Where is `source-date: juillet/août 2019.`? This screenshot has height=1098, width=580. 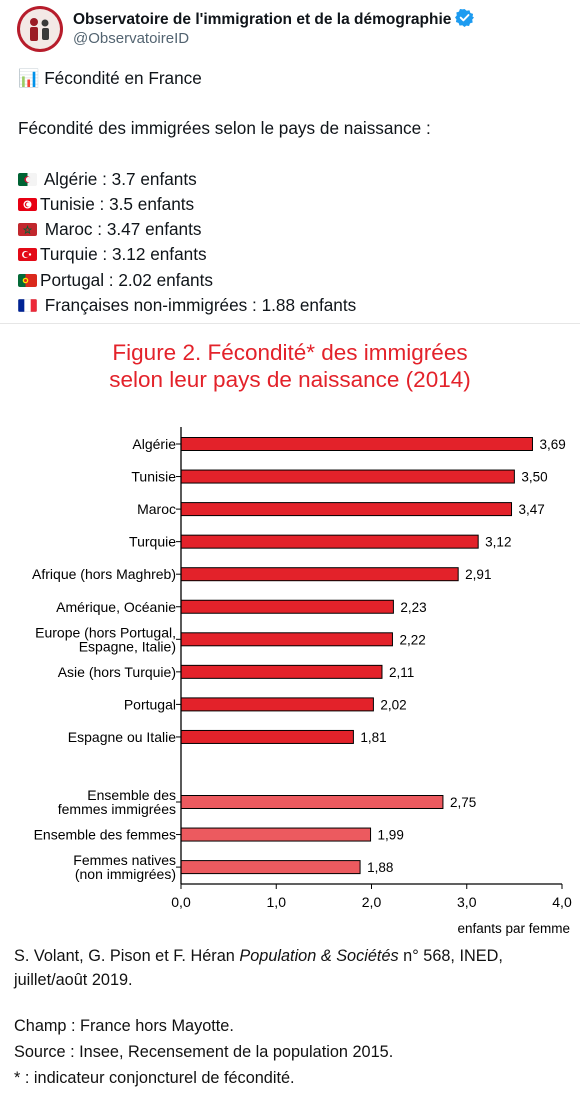 source-date: juillet/août 2019. is located at coordinates (73, 980).